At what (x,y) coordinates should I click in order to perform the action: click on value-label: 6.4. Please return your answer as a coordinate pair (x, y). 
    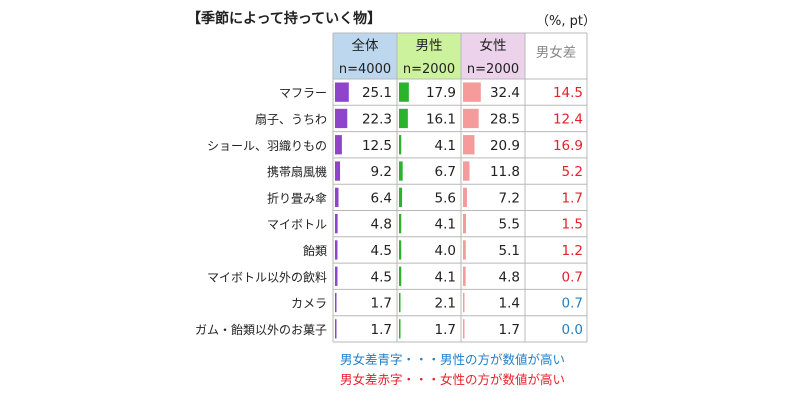
    Looking at the image, I should click on (381, 198).